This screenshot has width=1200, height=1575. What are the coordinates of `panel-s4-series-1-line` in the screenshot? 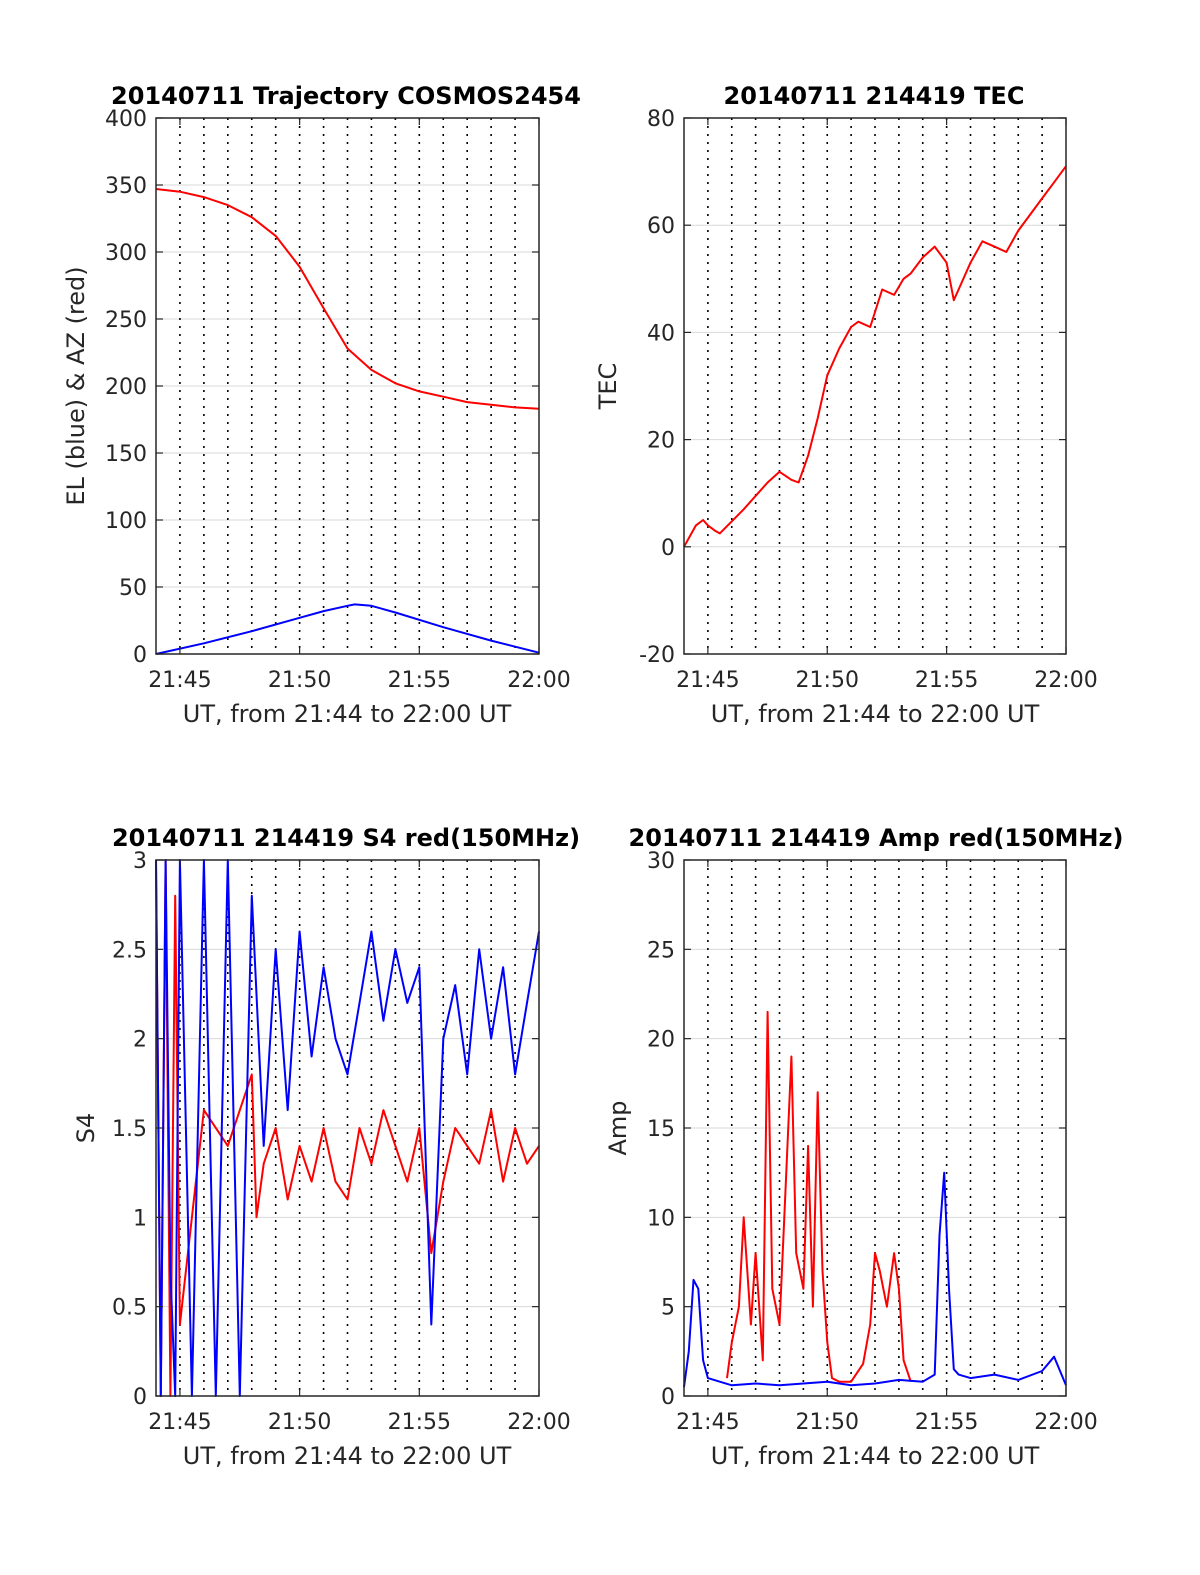 It's located at (347, 1128).